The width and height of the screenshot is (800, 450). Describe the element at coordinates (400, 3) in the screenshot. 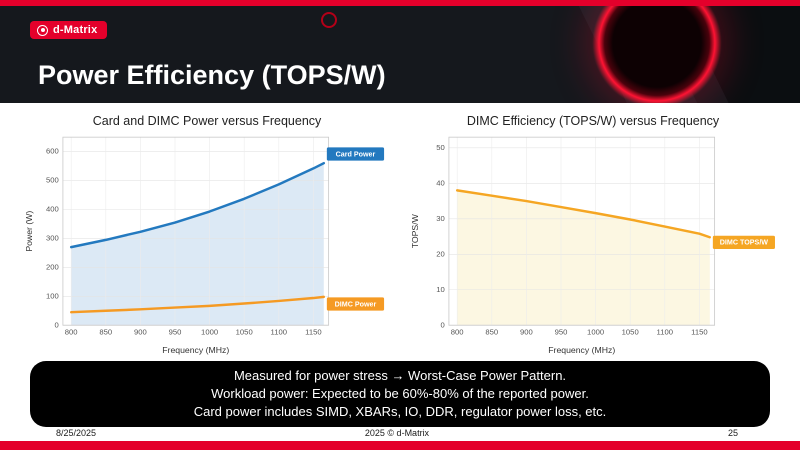

I see `top-accent-bar` at that location.